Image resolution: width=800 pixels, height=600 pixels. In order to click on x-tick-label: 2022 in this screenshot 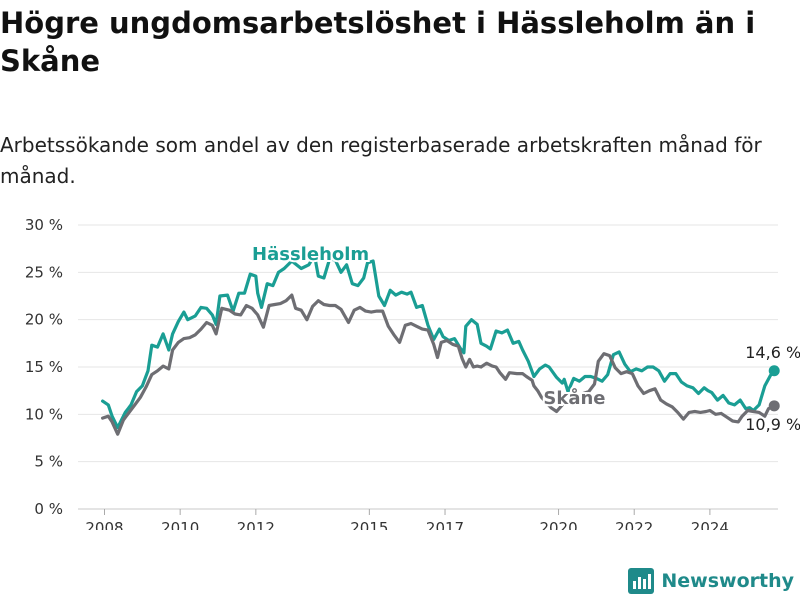, I will do `click(634, 524)`.